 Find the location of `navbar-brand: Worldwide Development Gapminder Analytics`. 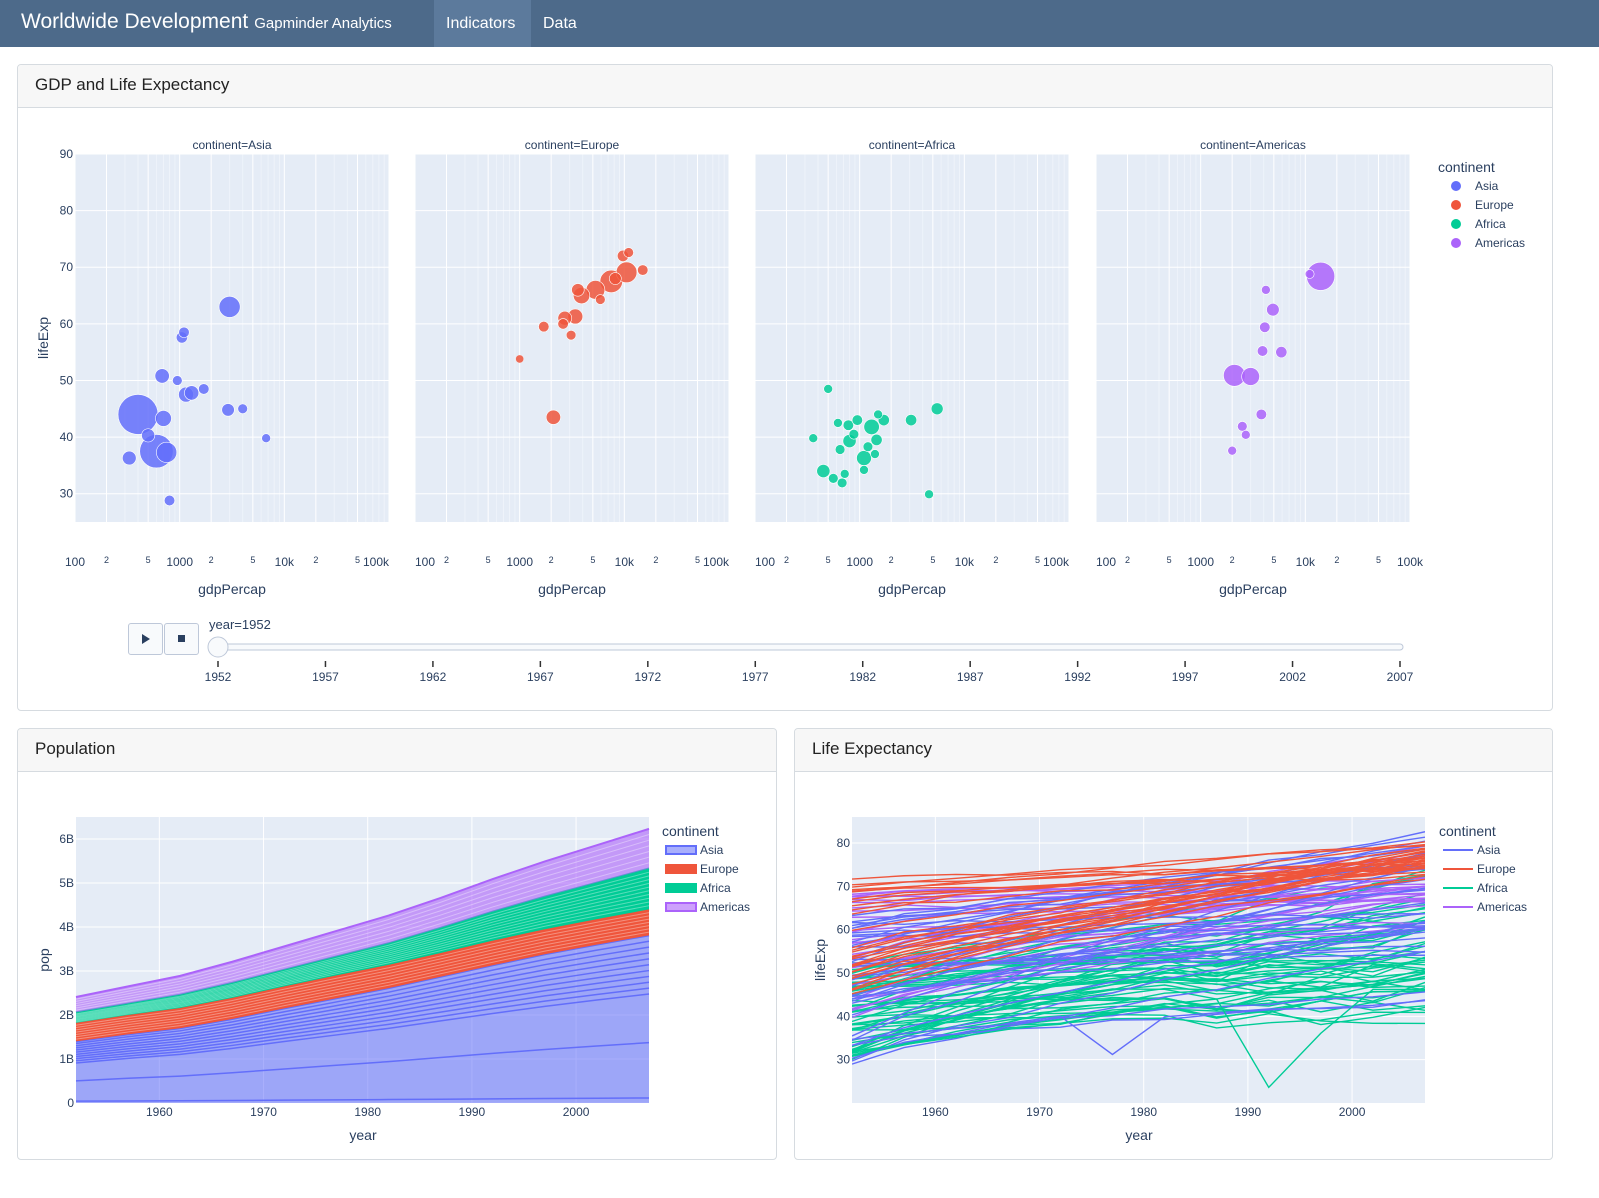

navbar-brand: Worldwide Development Gapminder Analytics is located at coordinates (206, 22).